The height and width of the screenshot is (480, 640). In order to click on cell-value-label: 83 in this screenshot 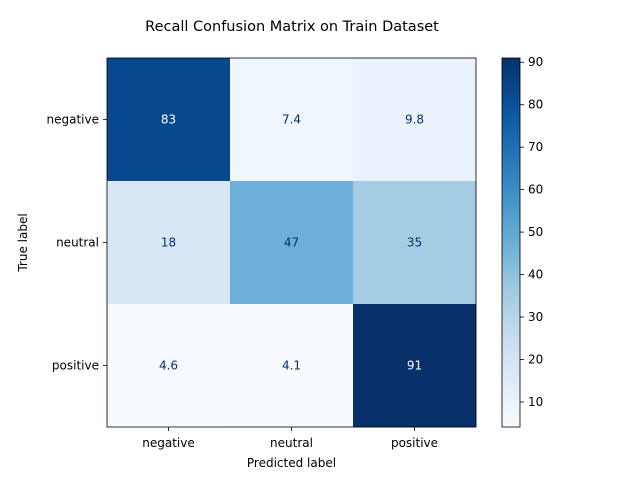, I will do `click(168, 120)`.